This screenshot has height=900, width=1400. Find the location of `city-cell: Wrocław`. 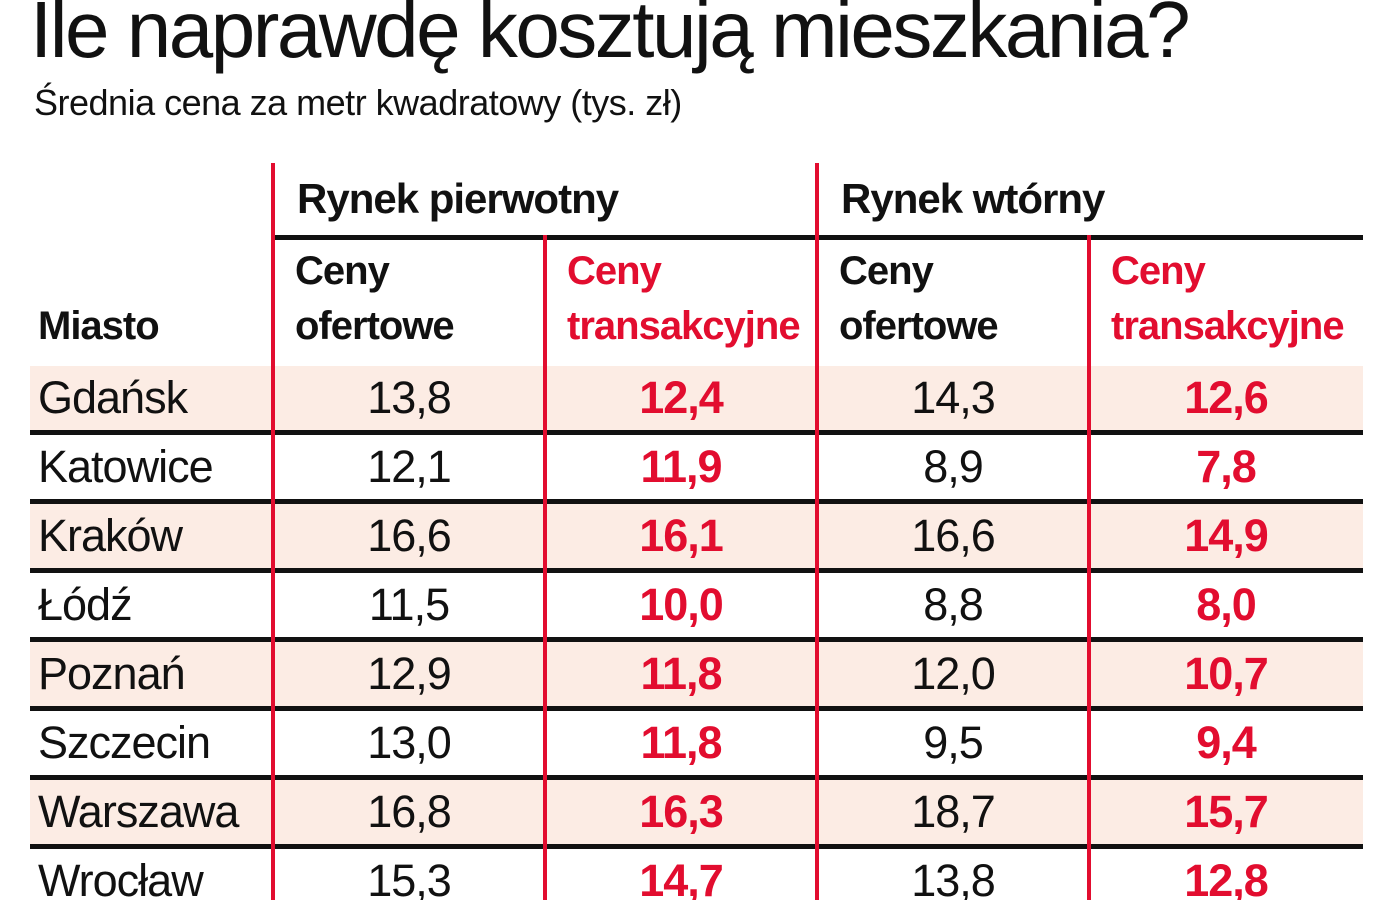

city-cell: Wrocław is located at coordinates (121, 877).